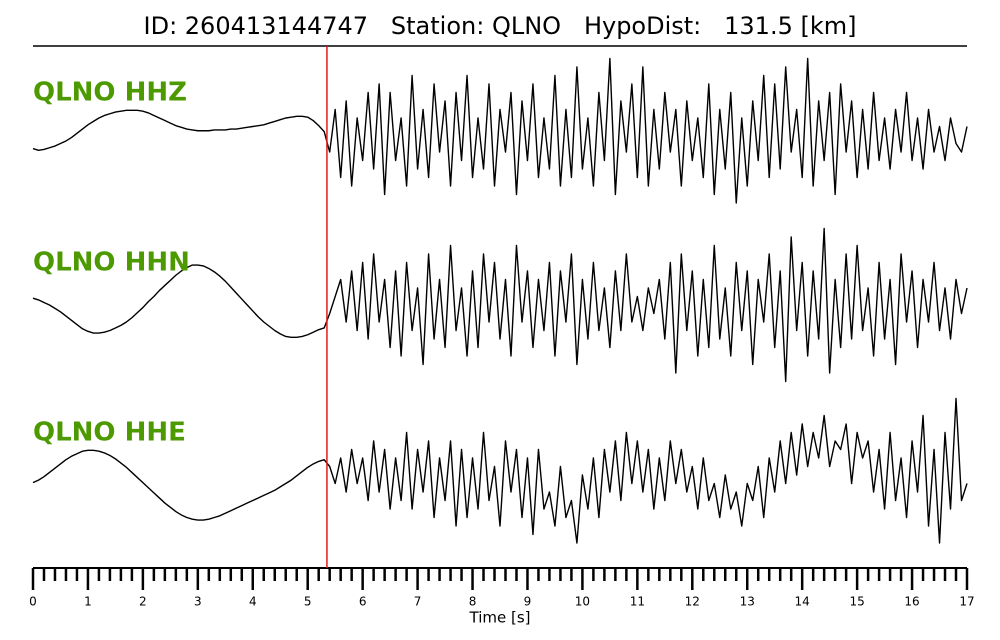 The width and height of the screenshot is (1000, 640). Describe the element at coordinates (253, 602) in the screenshot. I see `x-tick-label: 4` at that location.